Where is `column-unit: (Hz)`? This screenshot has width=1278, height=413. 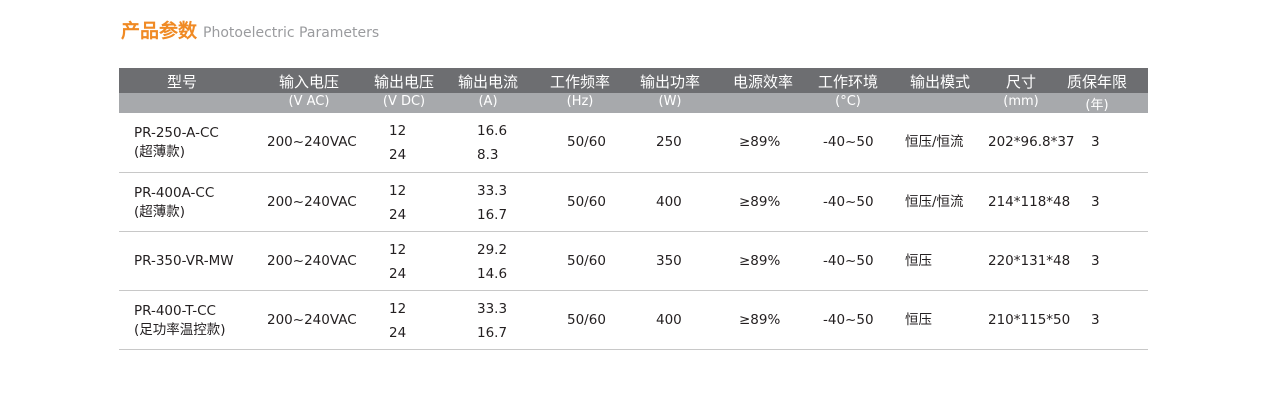
column-unit: (Hz) is located at coordinates (580, 101).